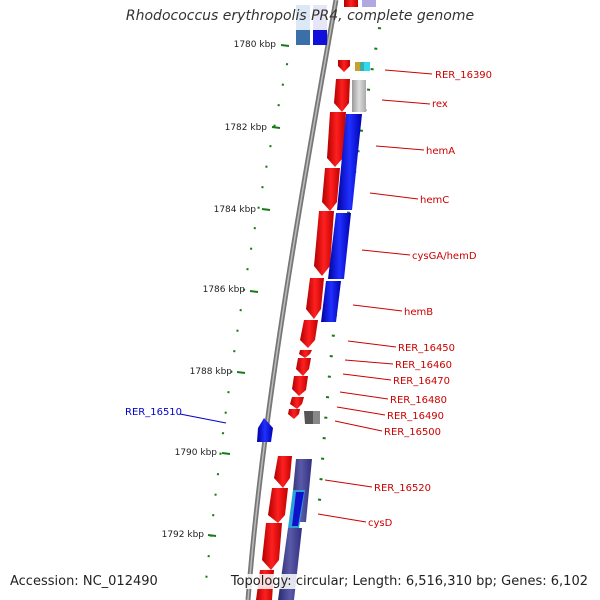  Describe the element at coordinates (569, 581) in the screenshot. I see `genes-value: 6,102` at that location.